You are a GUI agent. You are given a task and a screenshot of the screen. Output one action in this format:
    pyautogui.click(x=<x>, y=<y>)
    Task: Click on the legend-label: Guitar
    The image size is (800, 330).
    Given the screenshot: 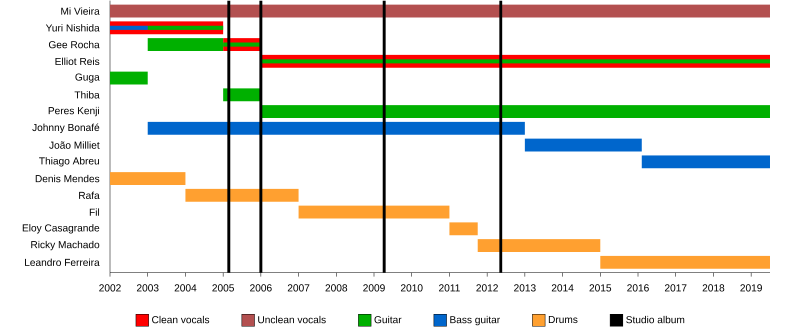 What is the action you would take?
    pyautogui.click(x=388, y=320)
    